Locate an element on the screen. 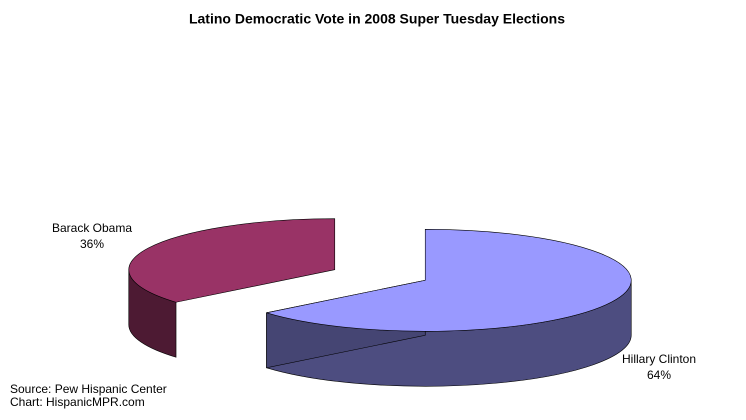  slice-label: Hillary Clinton is located at coordinates (659, 359).